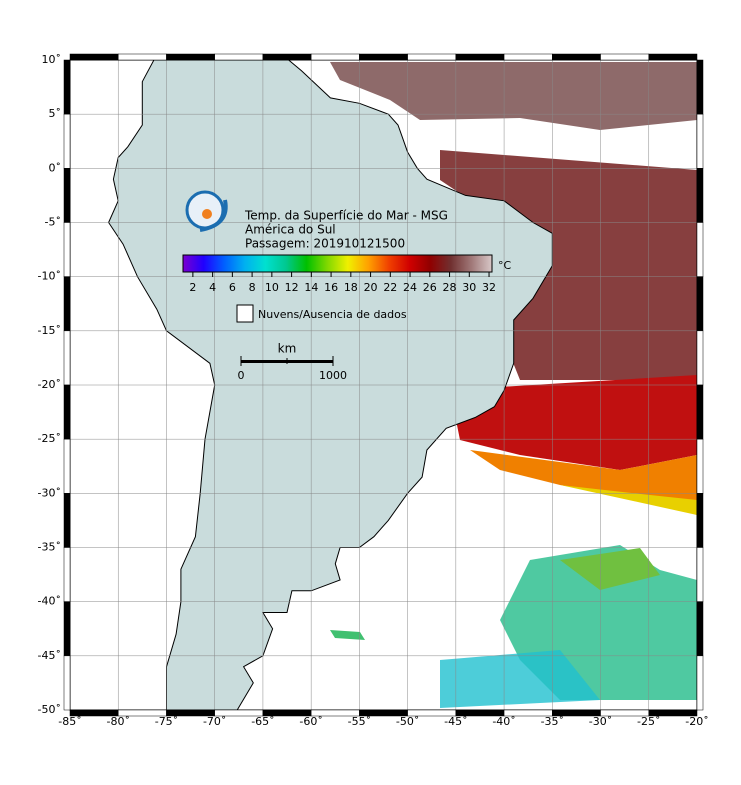 The width and height of the screenshot is (741, 785). I want to click on colorbar-tick-label: 16, so click(331, 287).